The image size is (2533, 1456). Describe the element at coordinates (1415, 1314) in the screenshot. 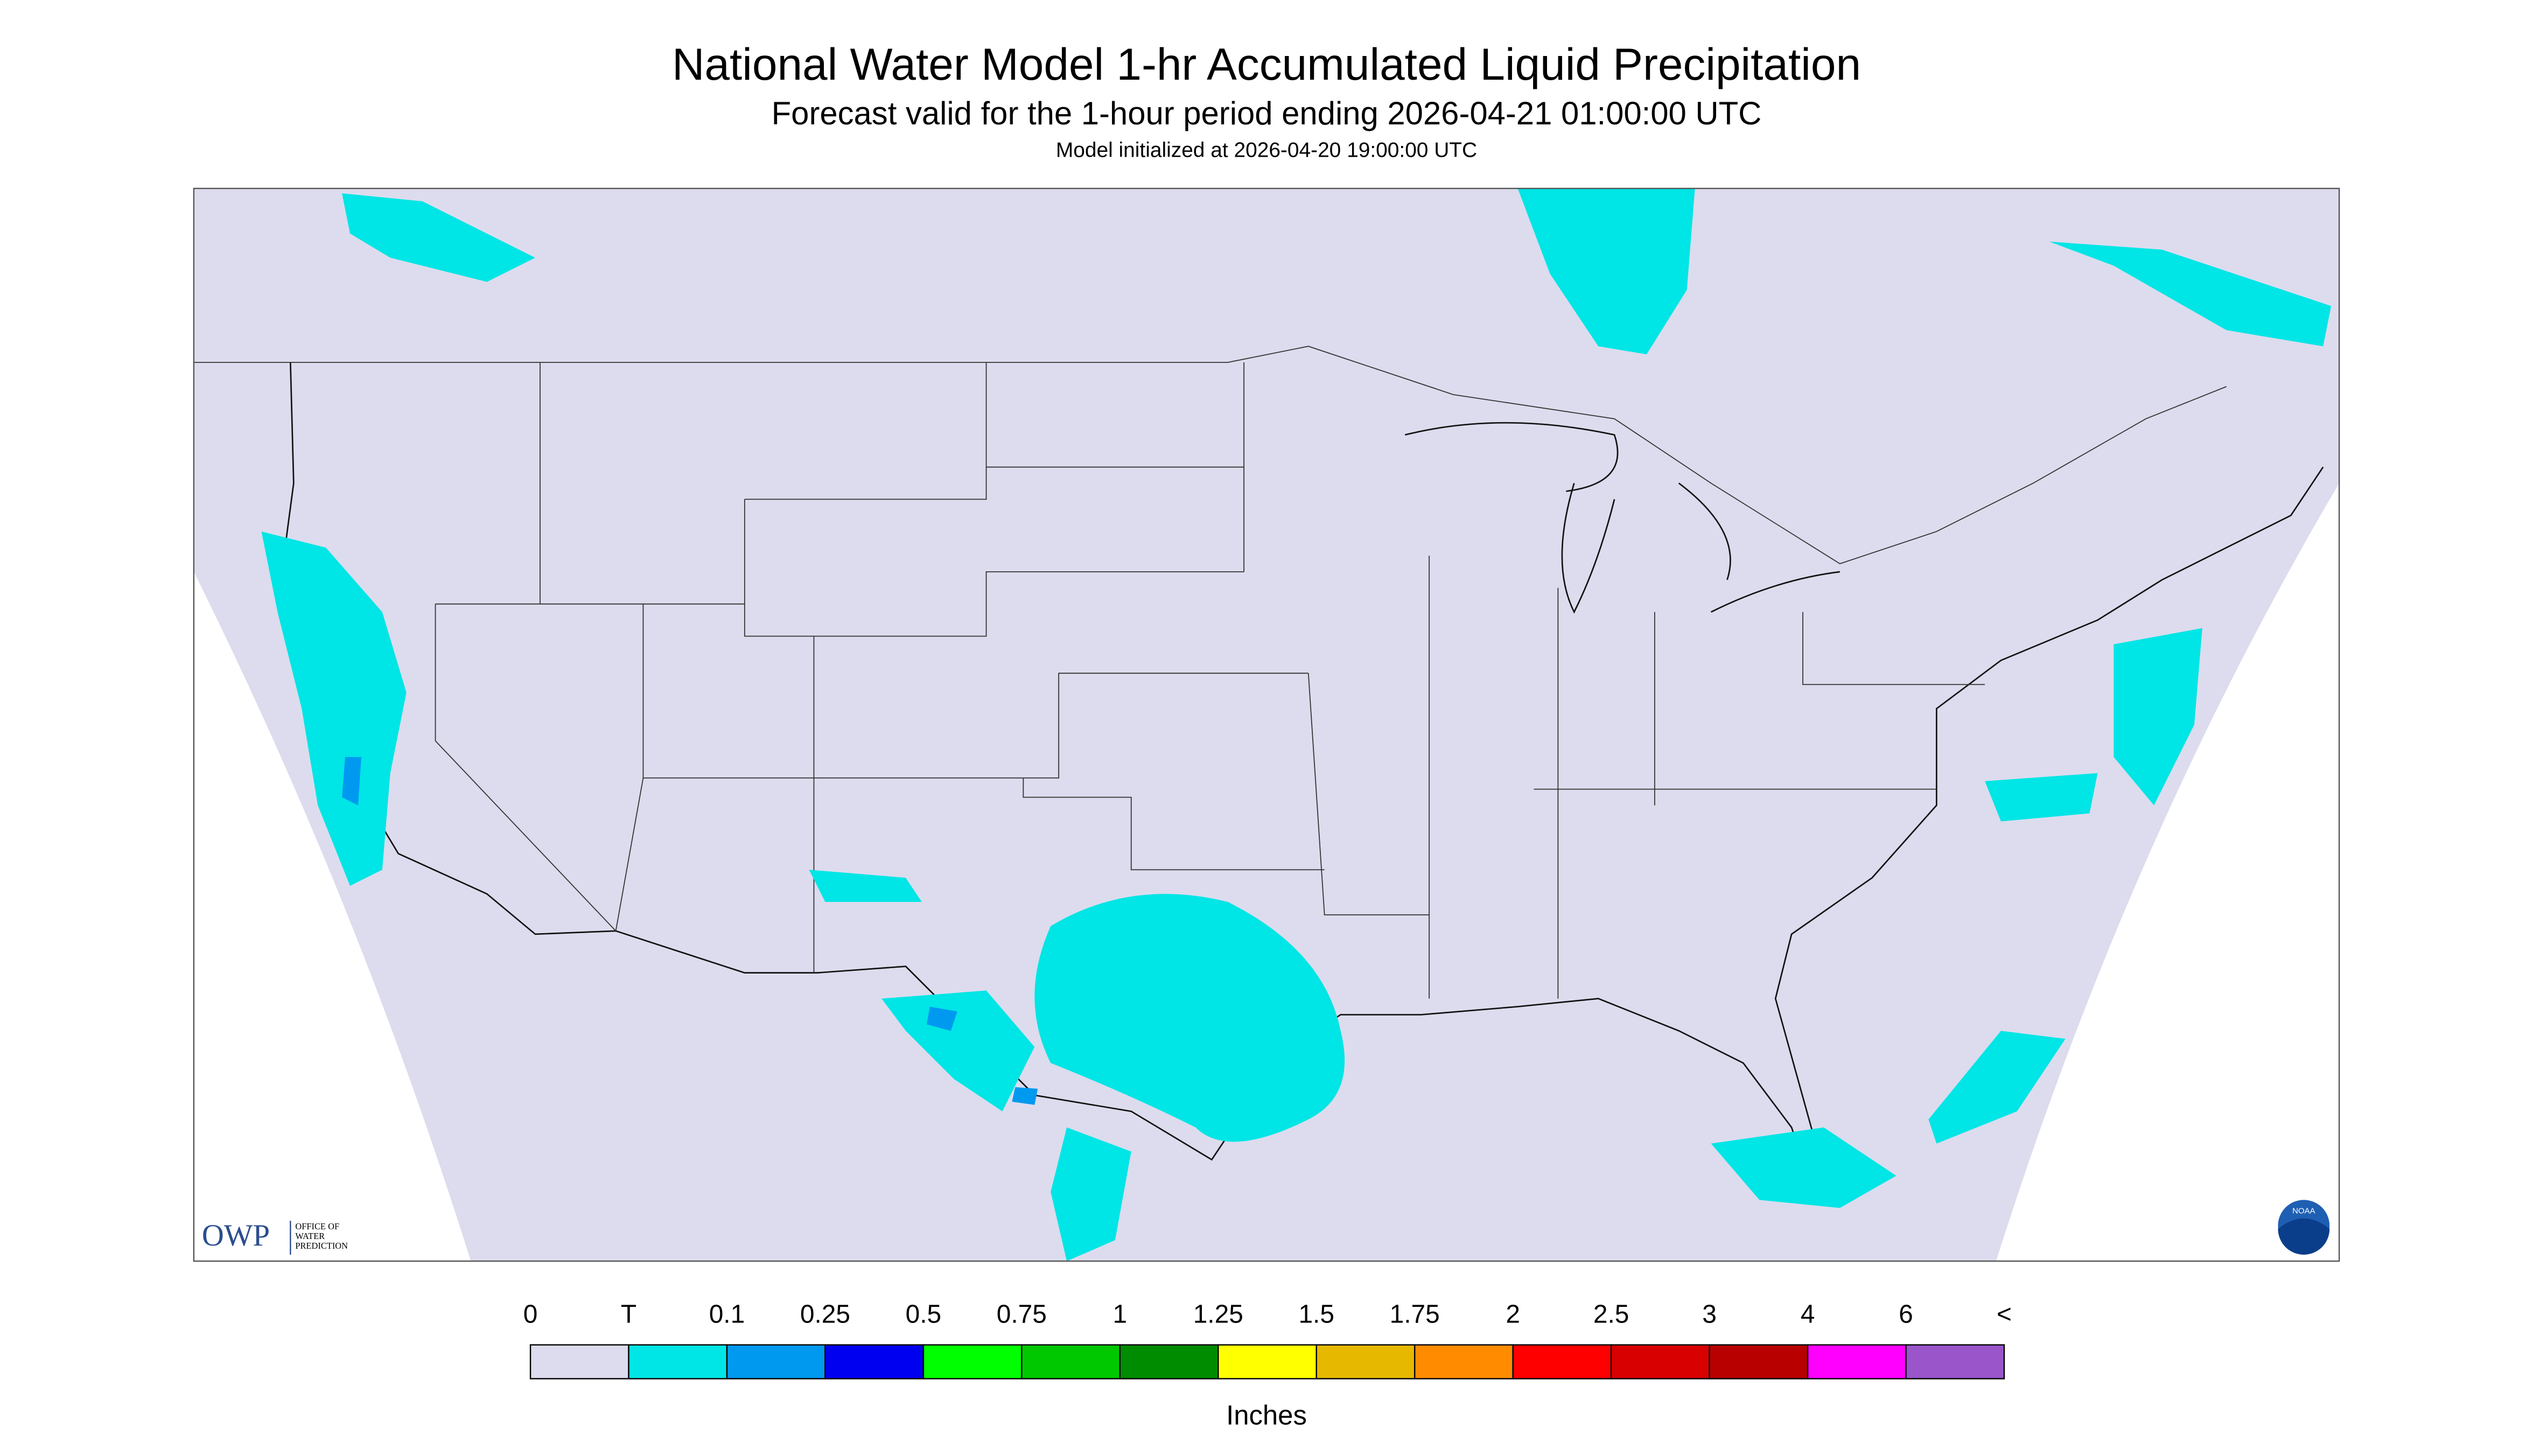

I see `legend-label: 1.75` at that location.